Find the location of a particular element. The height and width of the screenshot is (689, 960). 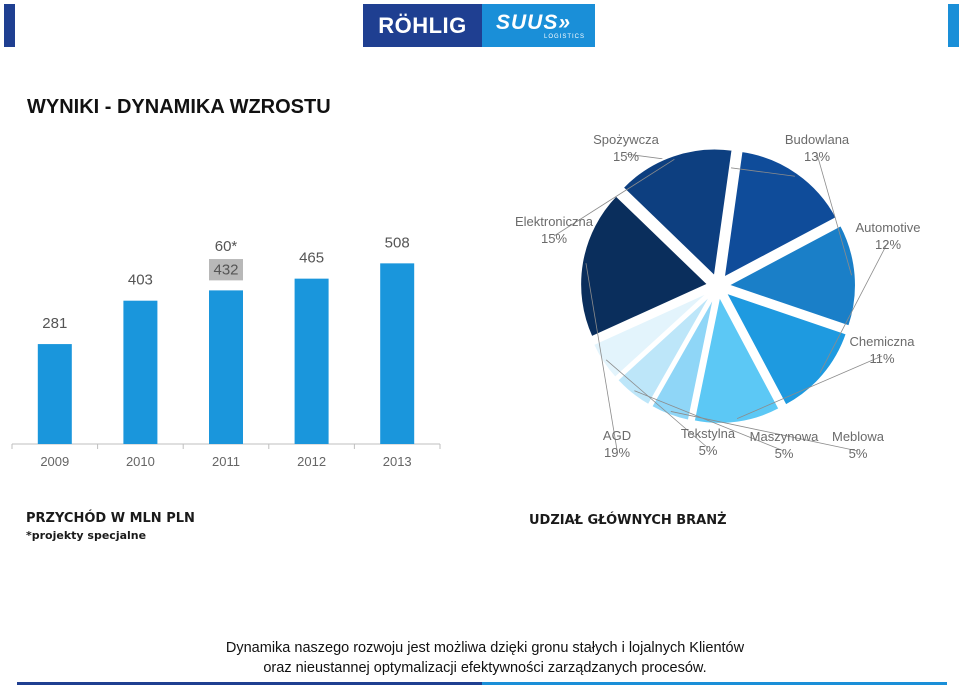

pie-slice-agd is located at coordinates (644, 266).